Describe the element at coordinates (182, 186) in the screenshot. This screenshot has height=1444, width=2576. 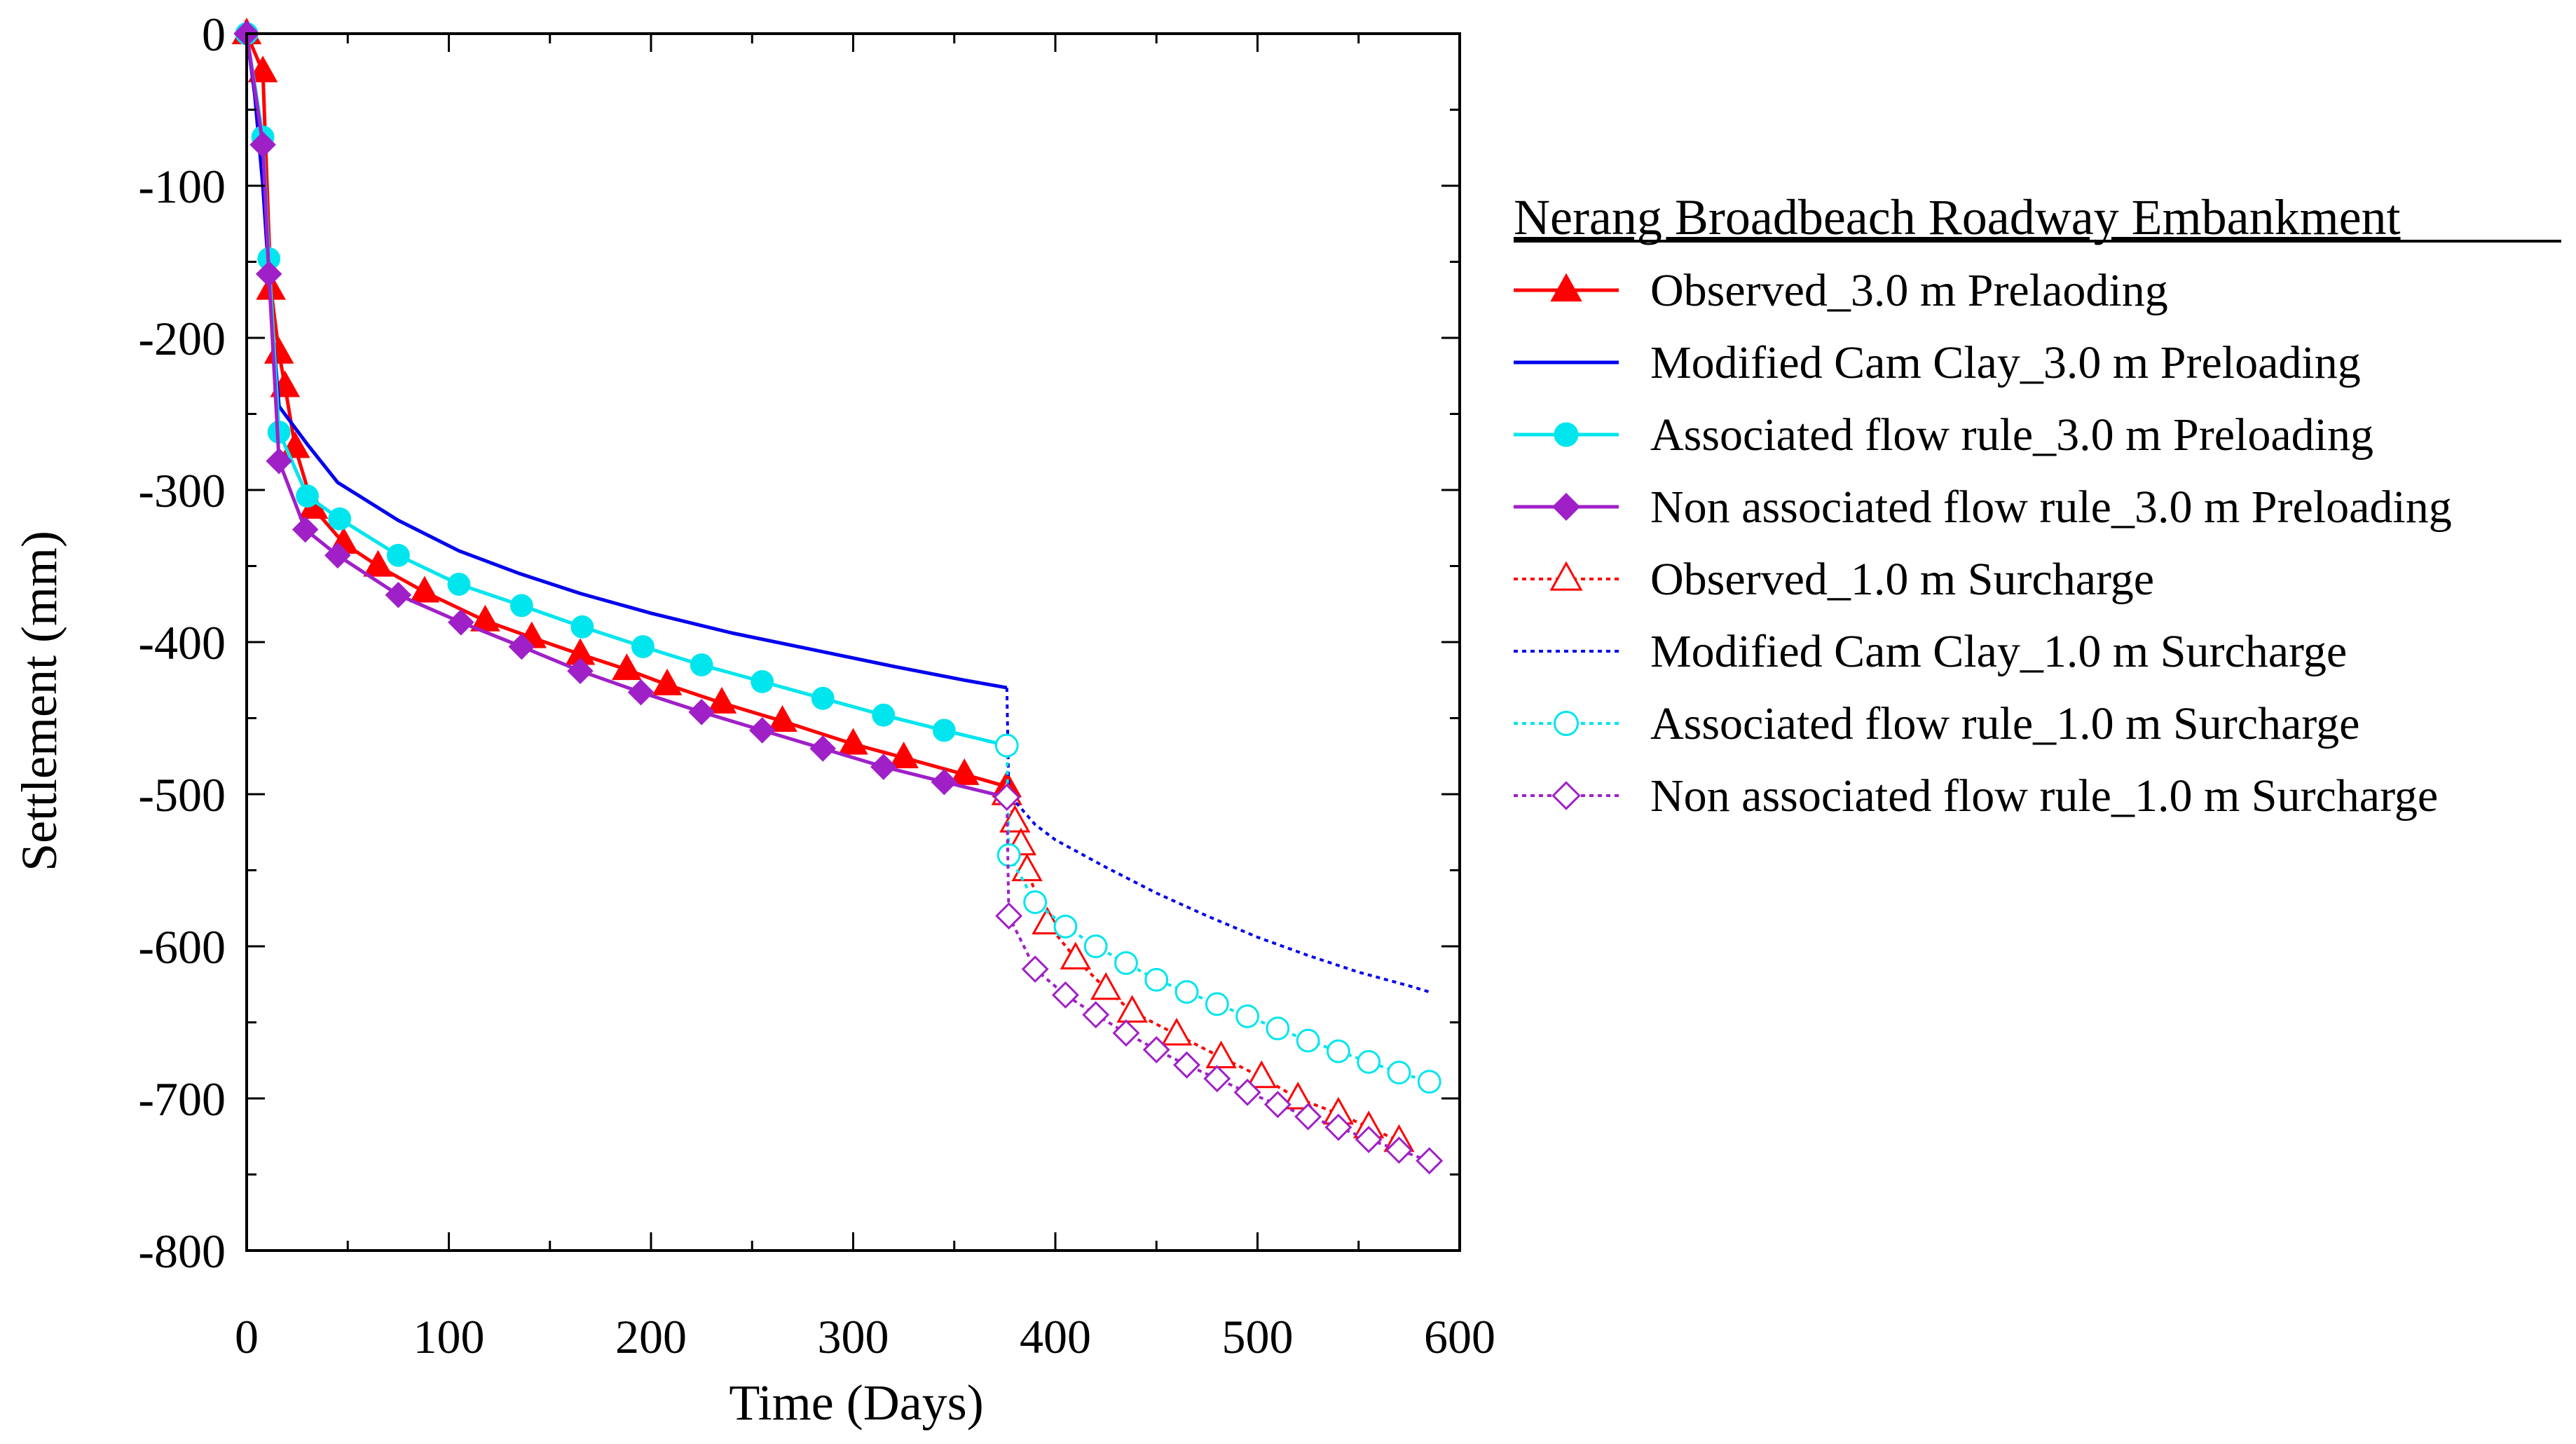
I see `y-tick-label: -100` at that location.